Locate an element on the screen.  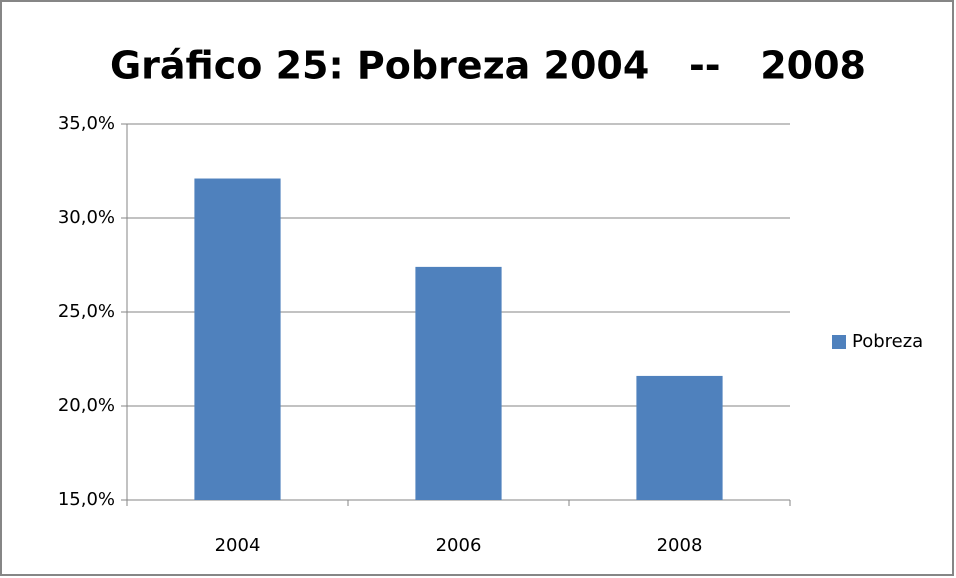
x-tick-label: 2006 is located at coordinates (459, 545).